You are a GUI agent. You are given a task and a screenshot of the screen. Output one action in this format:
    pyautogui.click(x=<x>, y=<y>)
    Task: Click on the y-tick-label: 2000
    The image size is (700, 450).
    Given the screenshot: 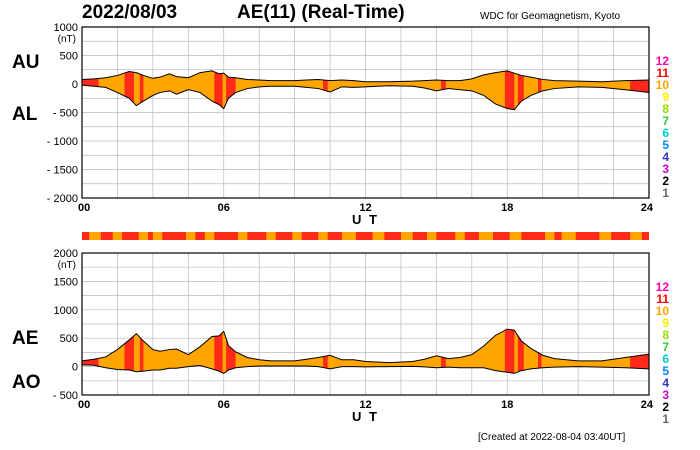 What is the action you would take?
    pyautogui.click(x=66, y=254)
    